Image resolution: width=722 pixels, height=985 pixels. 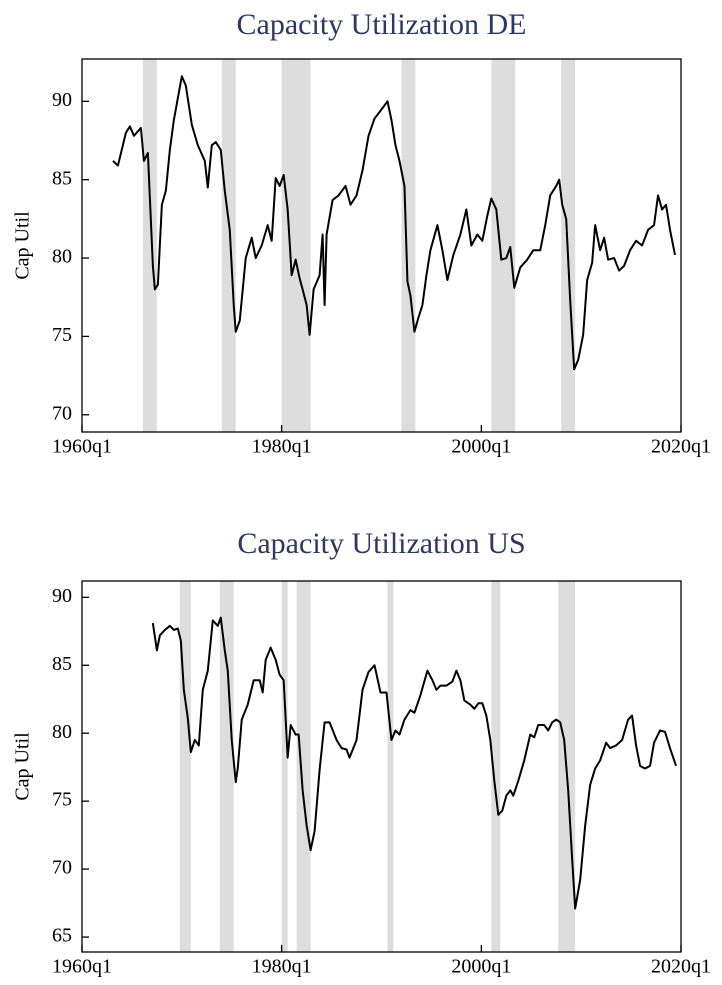 I want to click on chart-title: Capacity Utilization US, so click(x=381, y=543).